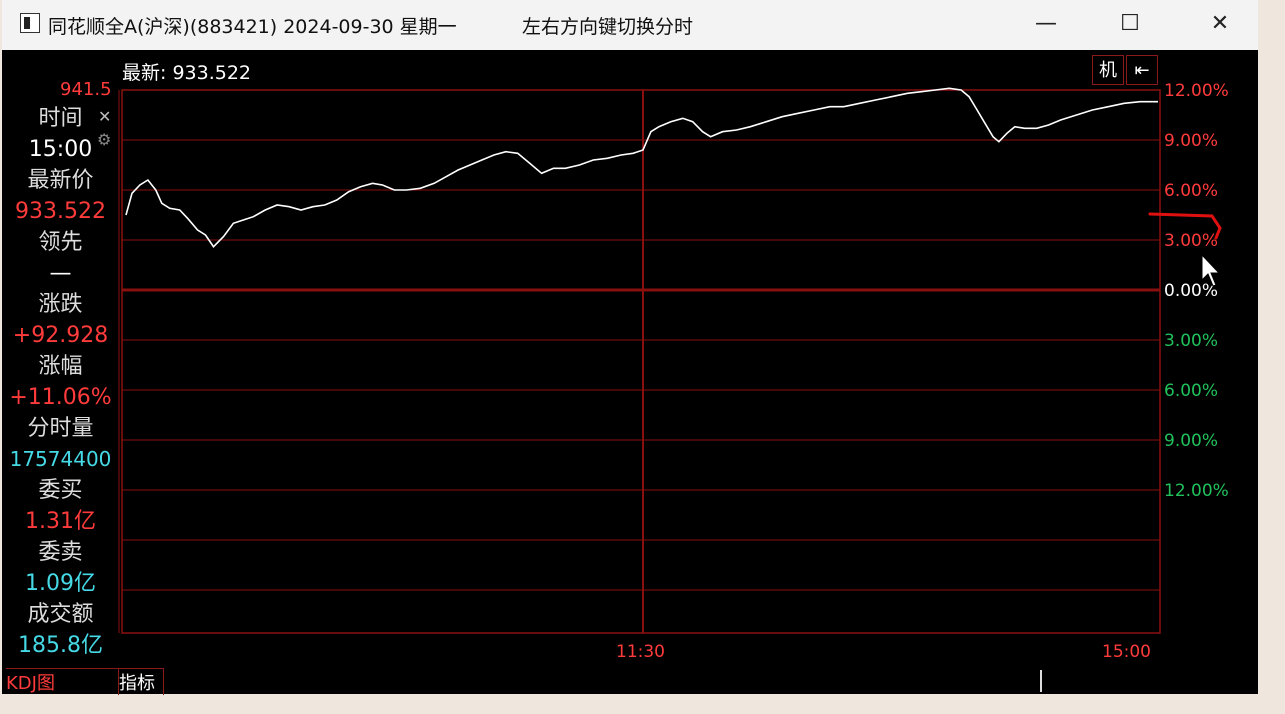  Describe the element at coordinates (60, 583) in the screenshot. I see `ask-value: 1.09亿` at that location.